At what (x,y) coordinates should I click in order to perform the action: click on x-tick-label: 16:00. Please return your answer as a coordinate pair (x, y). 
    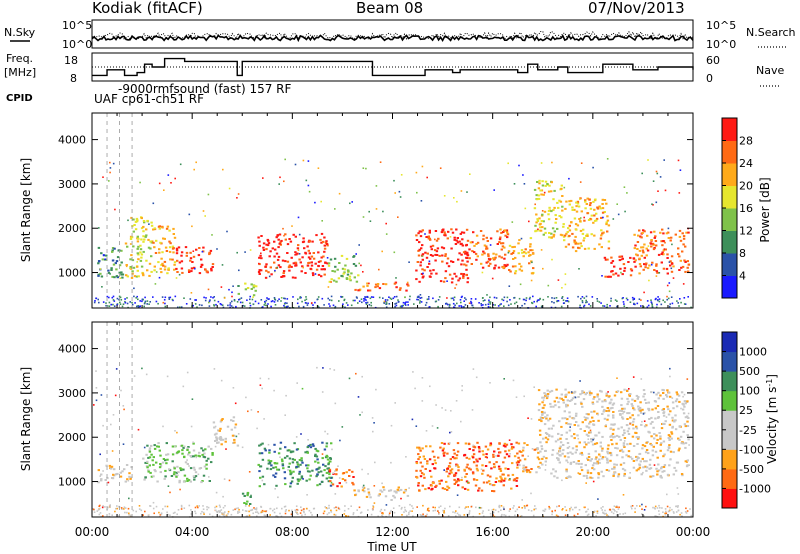
    Looking at the image, I should click on (492, 532).